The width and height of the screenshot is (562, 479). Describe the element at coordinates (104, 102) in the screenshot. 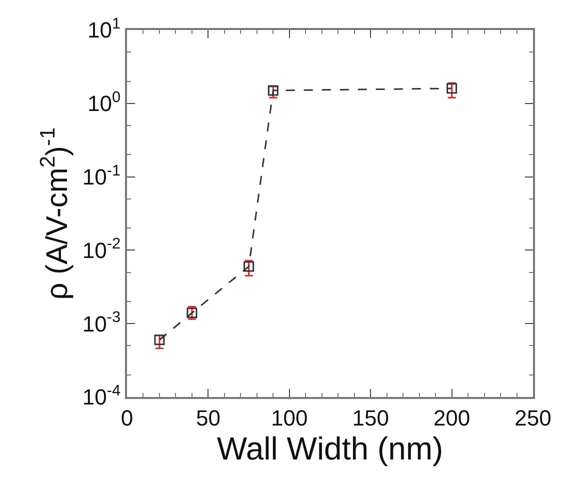

I see `y-tick-label: 10$^{0}$` at that location.